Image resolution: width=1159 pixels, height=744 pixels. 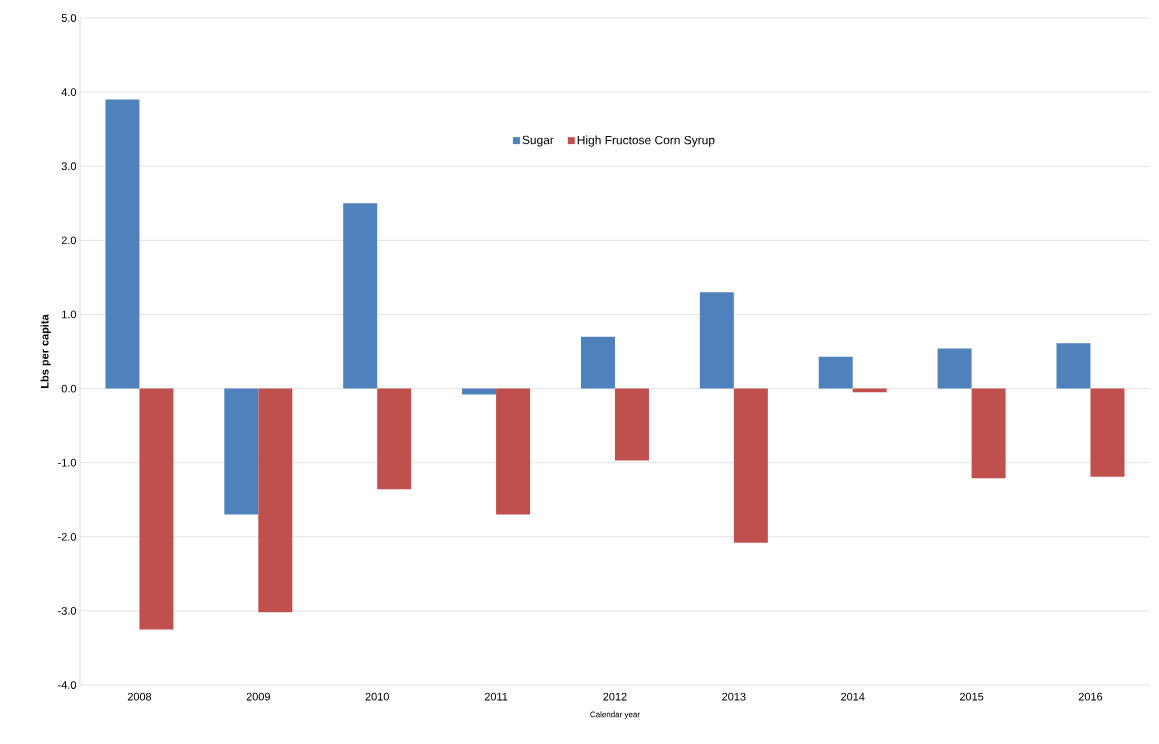 I want to click on x-tick-label: 2010, so click(x=377, y=696).